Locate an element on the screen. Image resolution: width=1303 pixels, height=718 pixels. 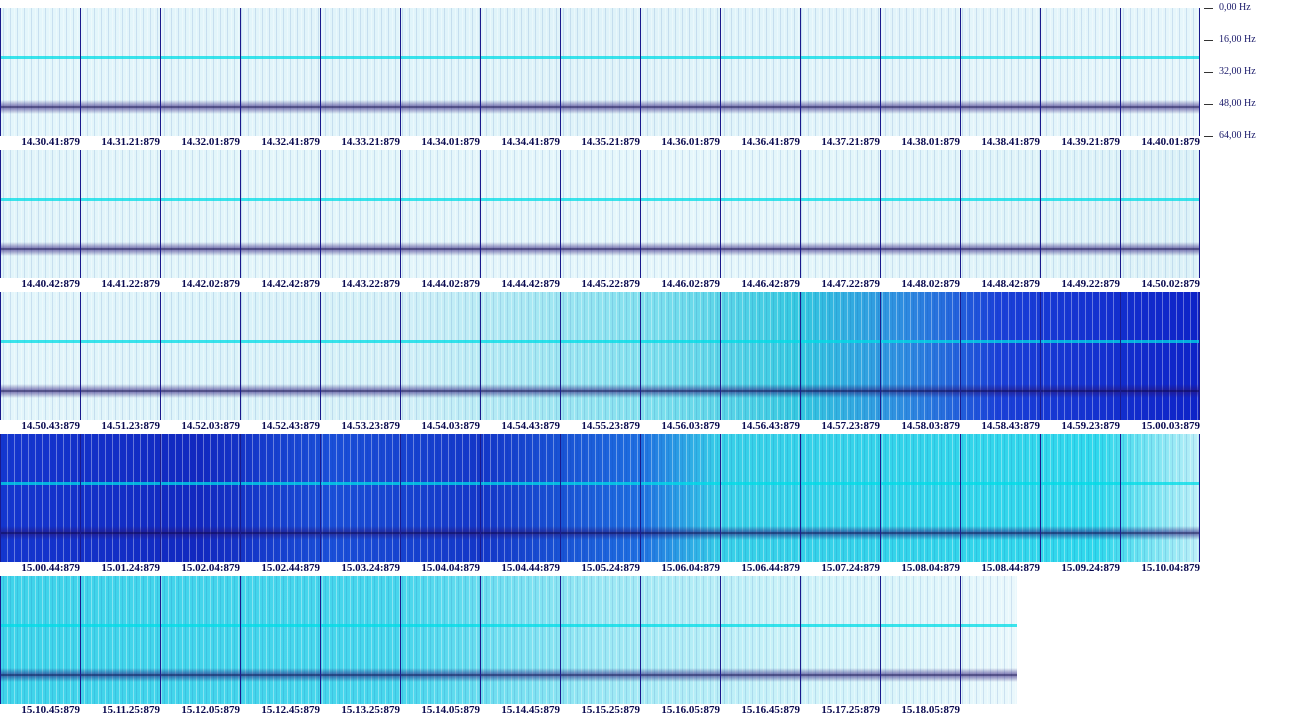
timestamp: 15.03.24:879 is located at coordinates (370, 568).